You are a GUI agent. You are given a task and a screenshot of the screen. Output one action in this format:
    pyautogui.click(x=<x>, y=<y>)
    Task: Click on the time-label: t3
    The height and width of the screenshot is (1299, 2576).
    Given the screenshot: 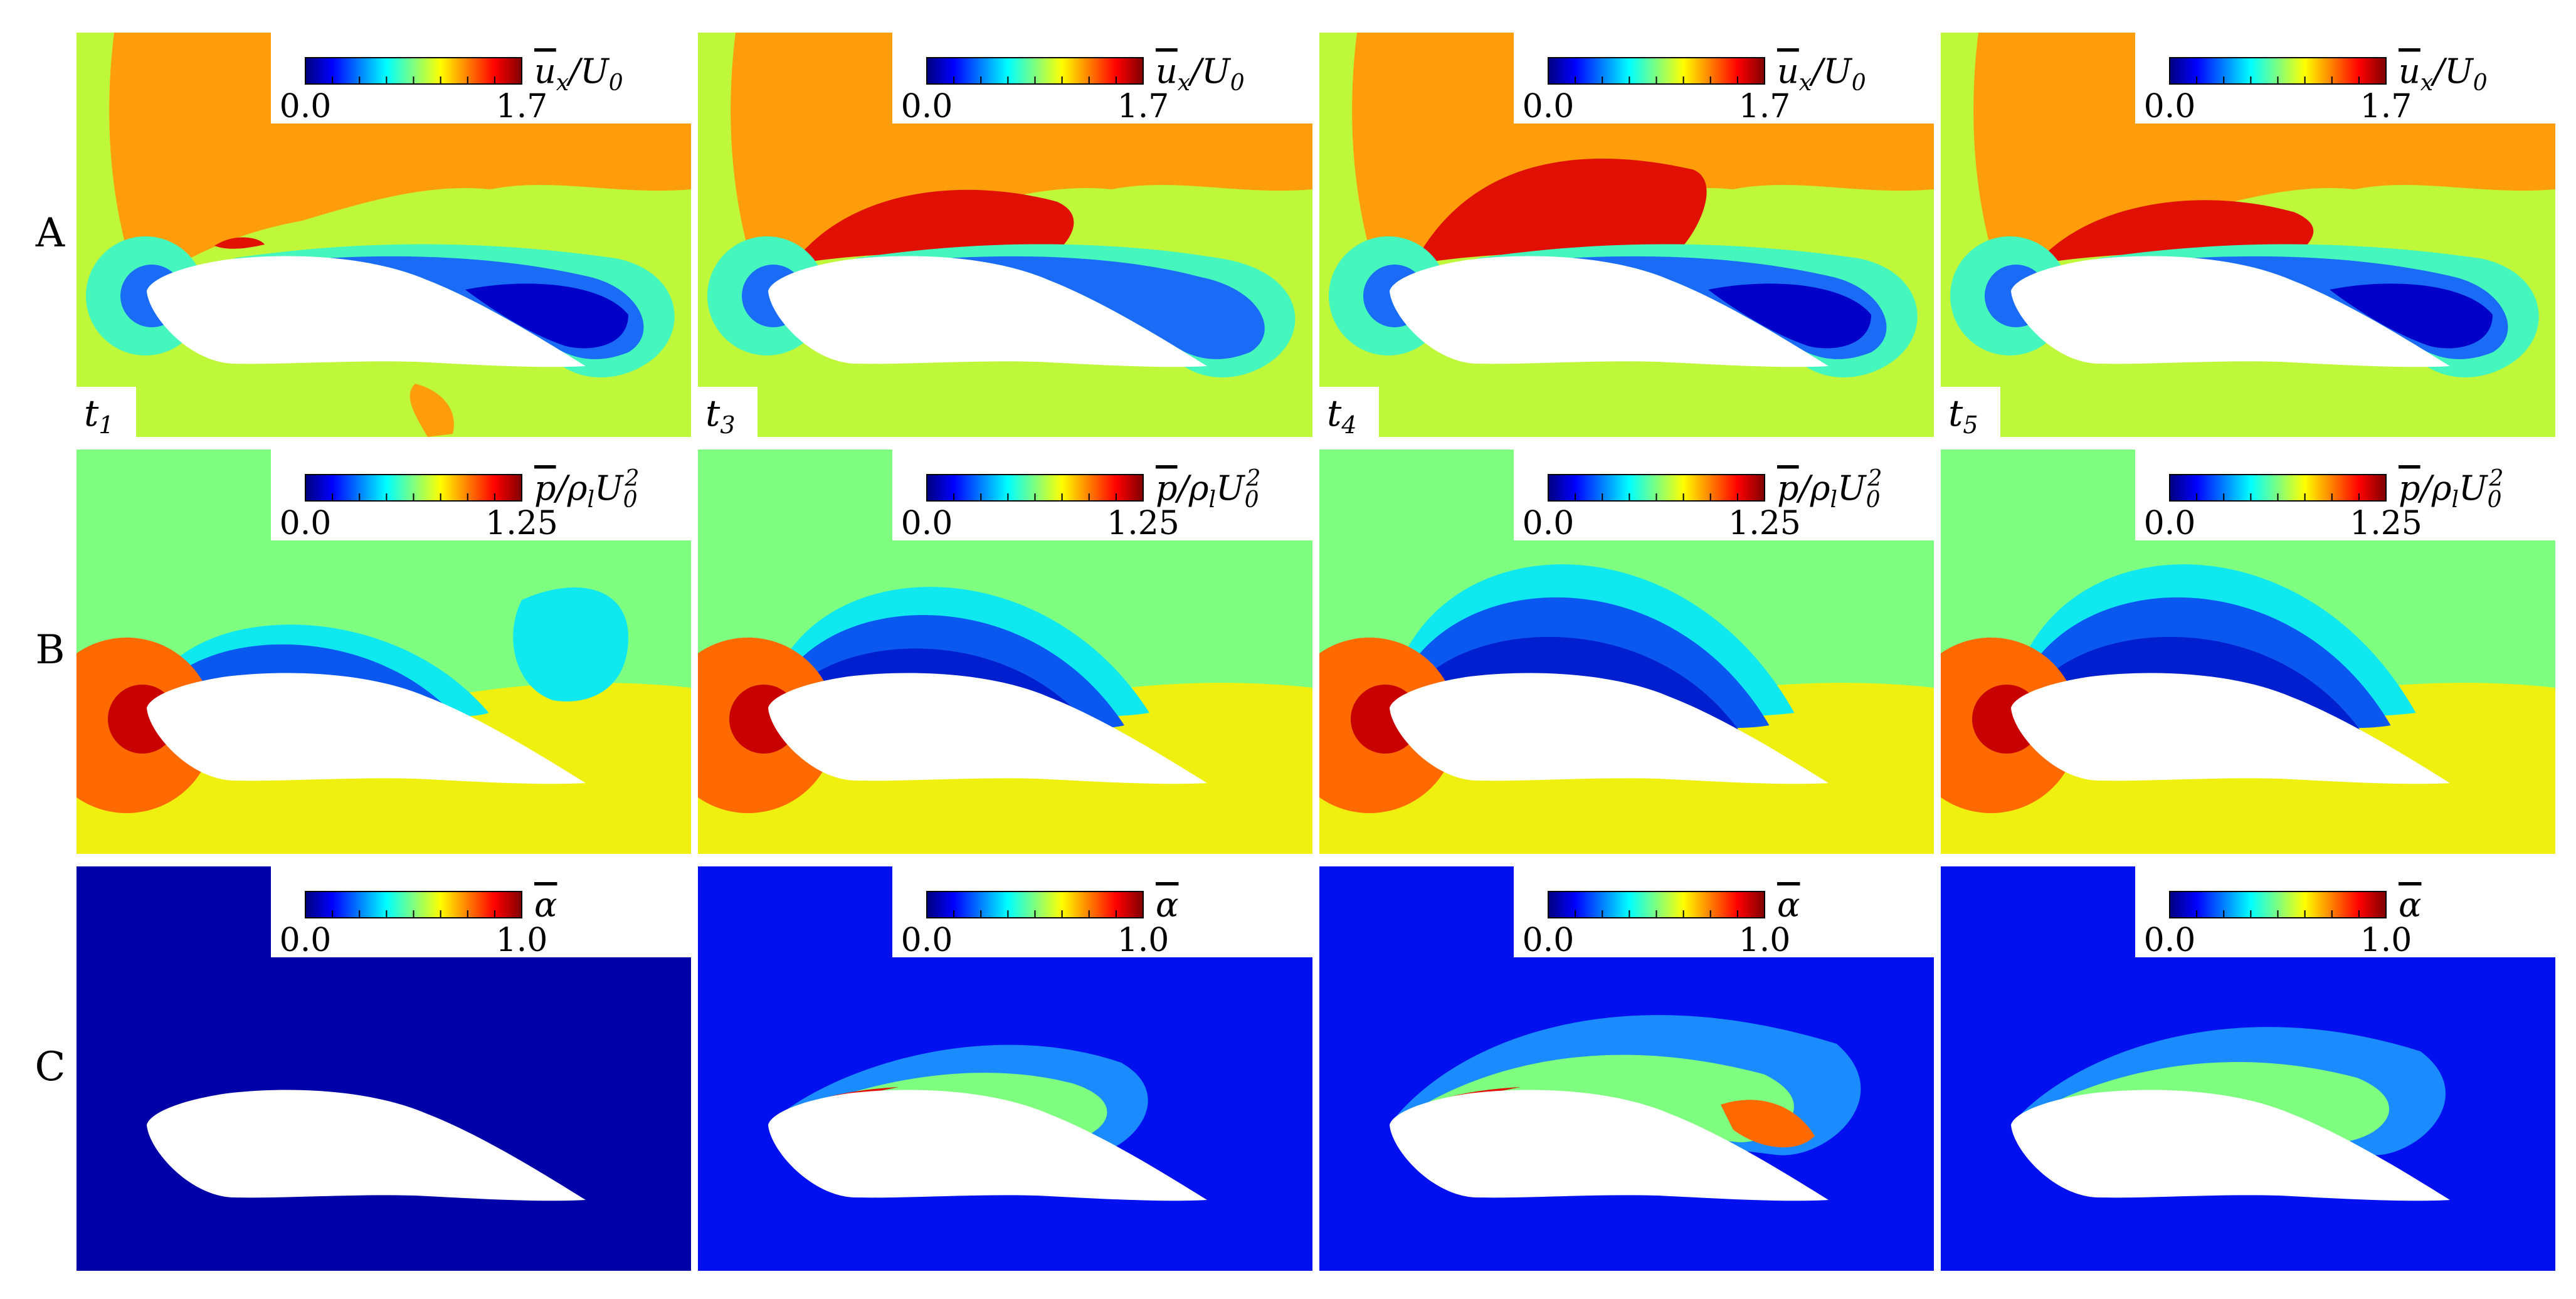 What is the action you would take?
    pyautogui.click(x=720, y=415)
    